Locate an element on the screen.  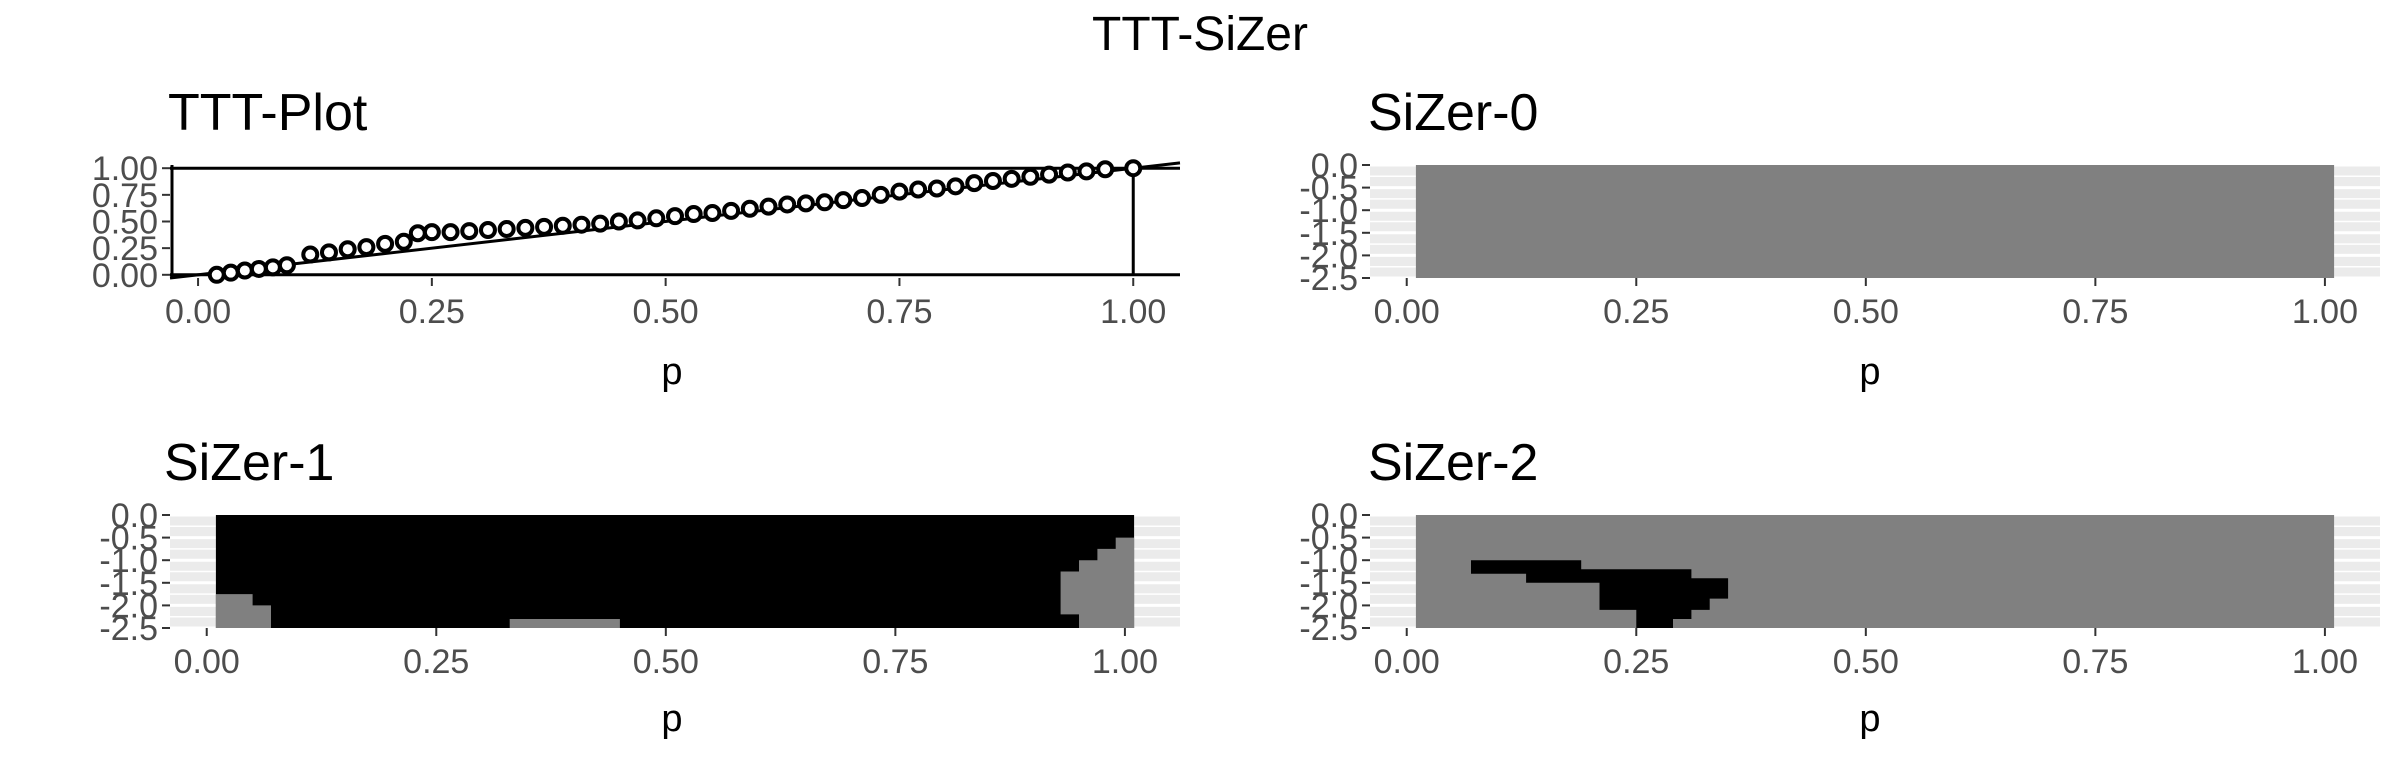
y-tick-label: 0.00 is located at coordinates (125, 276).